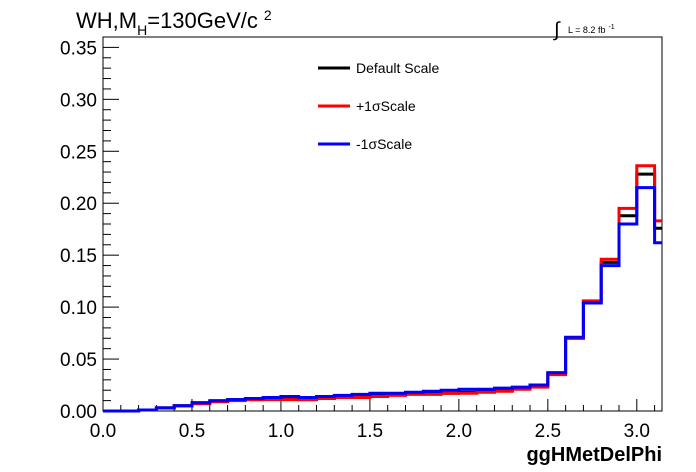 This screenshot has height=472, width=696. Describe the element at coordinates (591, 29) in the screenshot. I see `luminosity-label: L = 8.2 fb -1` at that location.